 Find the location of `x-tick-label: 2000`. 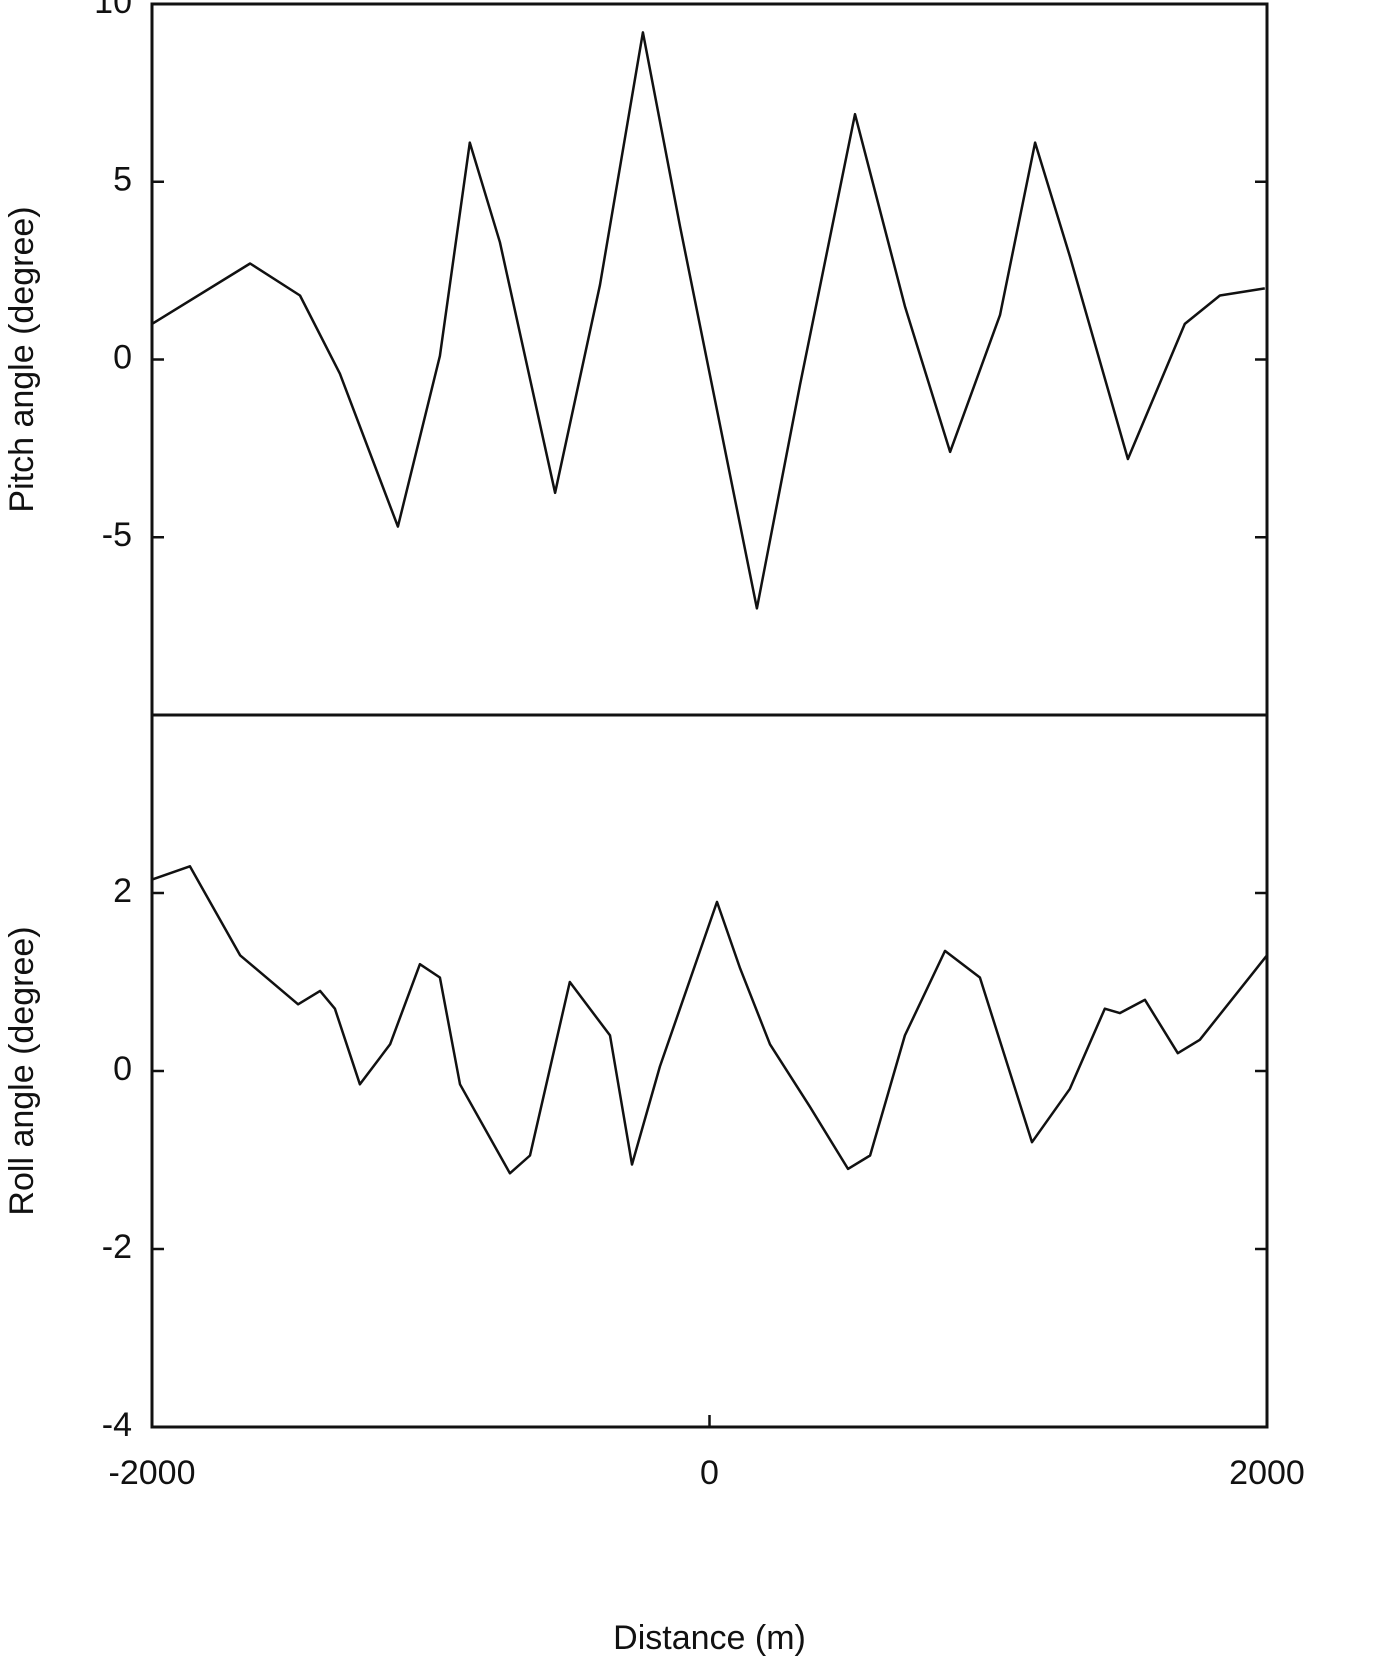

x-tick-label: 2000 is located at coordinates (1267, 1473).